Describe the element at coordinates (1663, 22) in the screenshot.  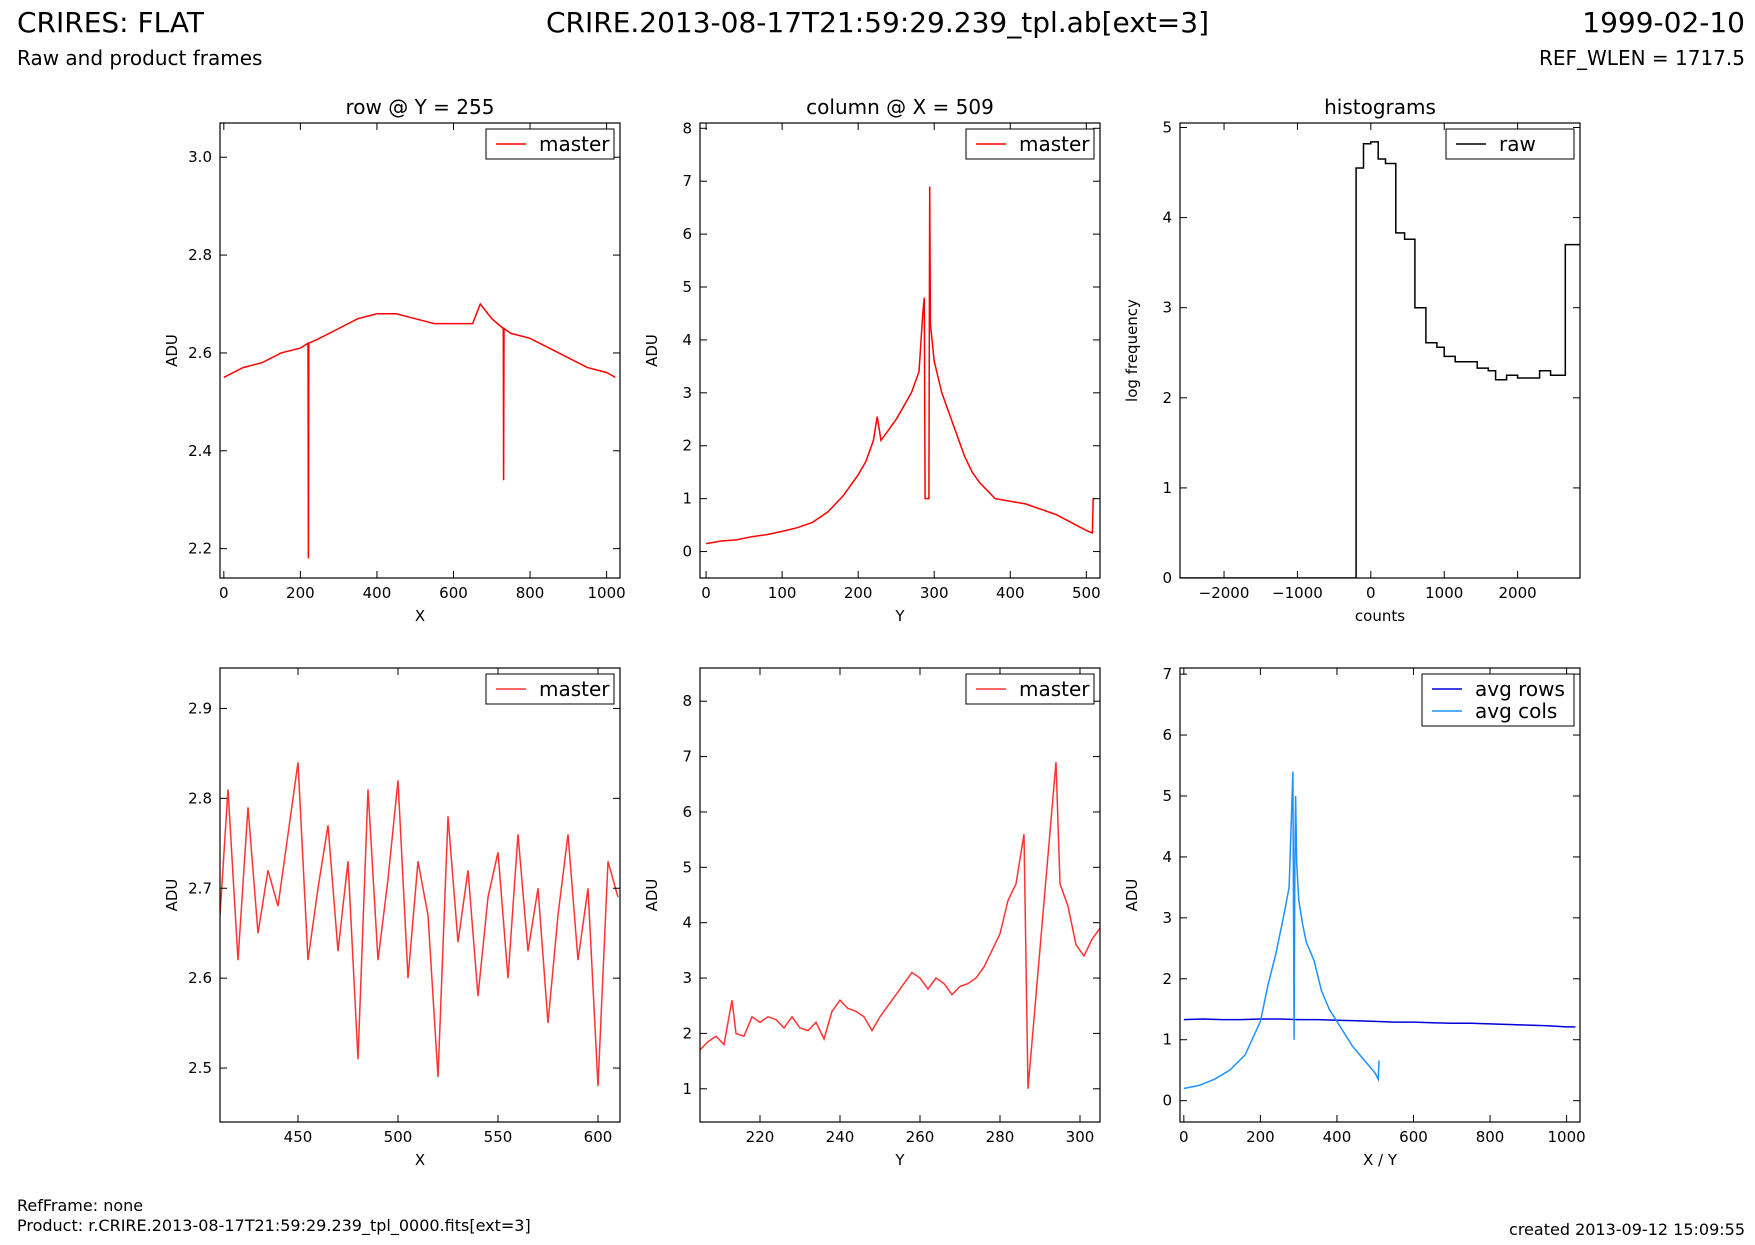
I see `header-date: 1999-02-10` at that location.